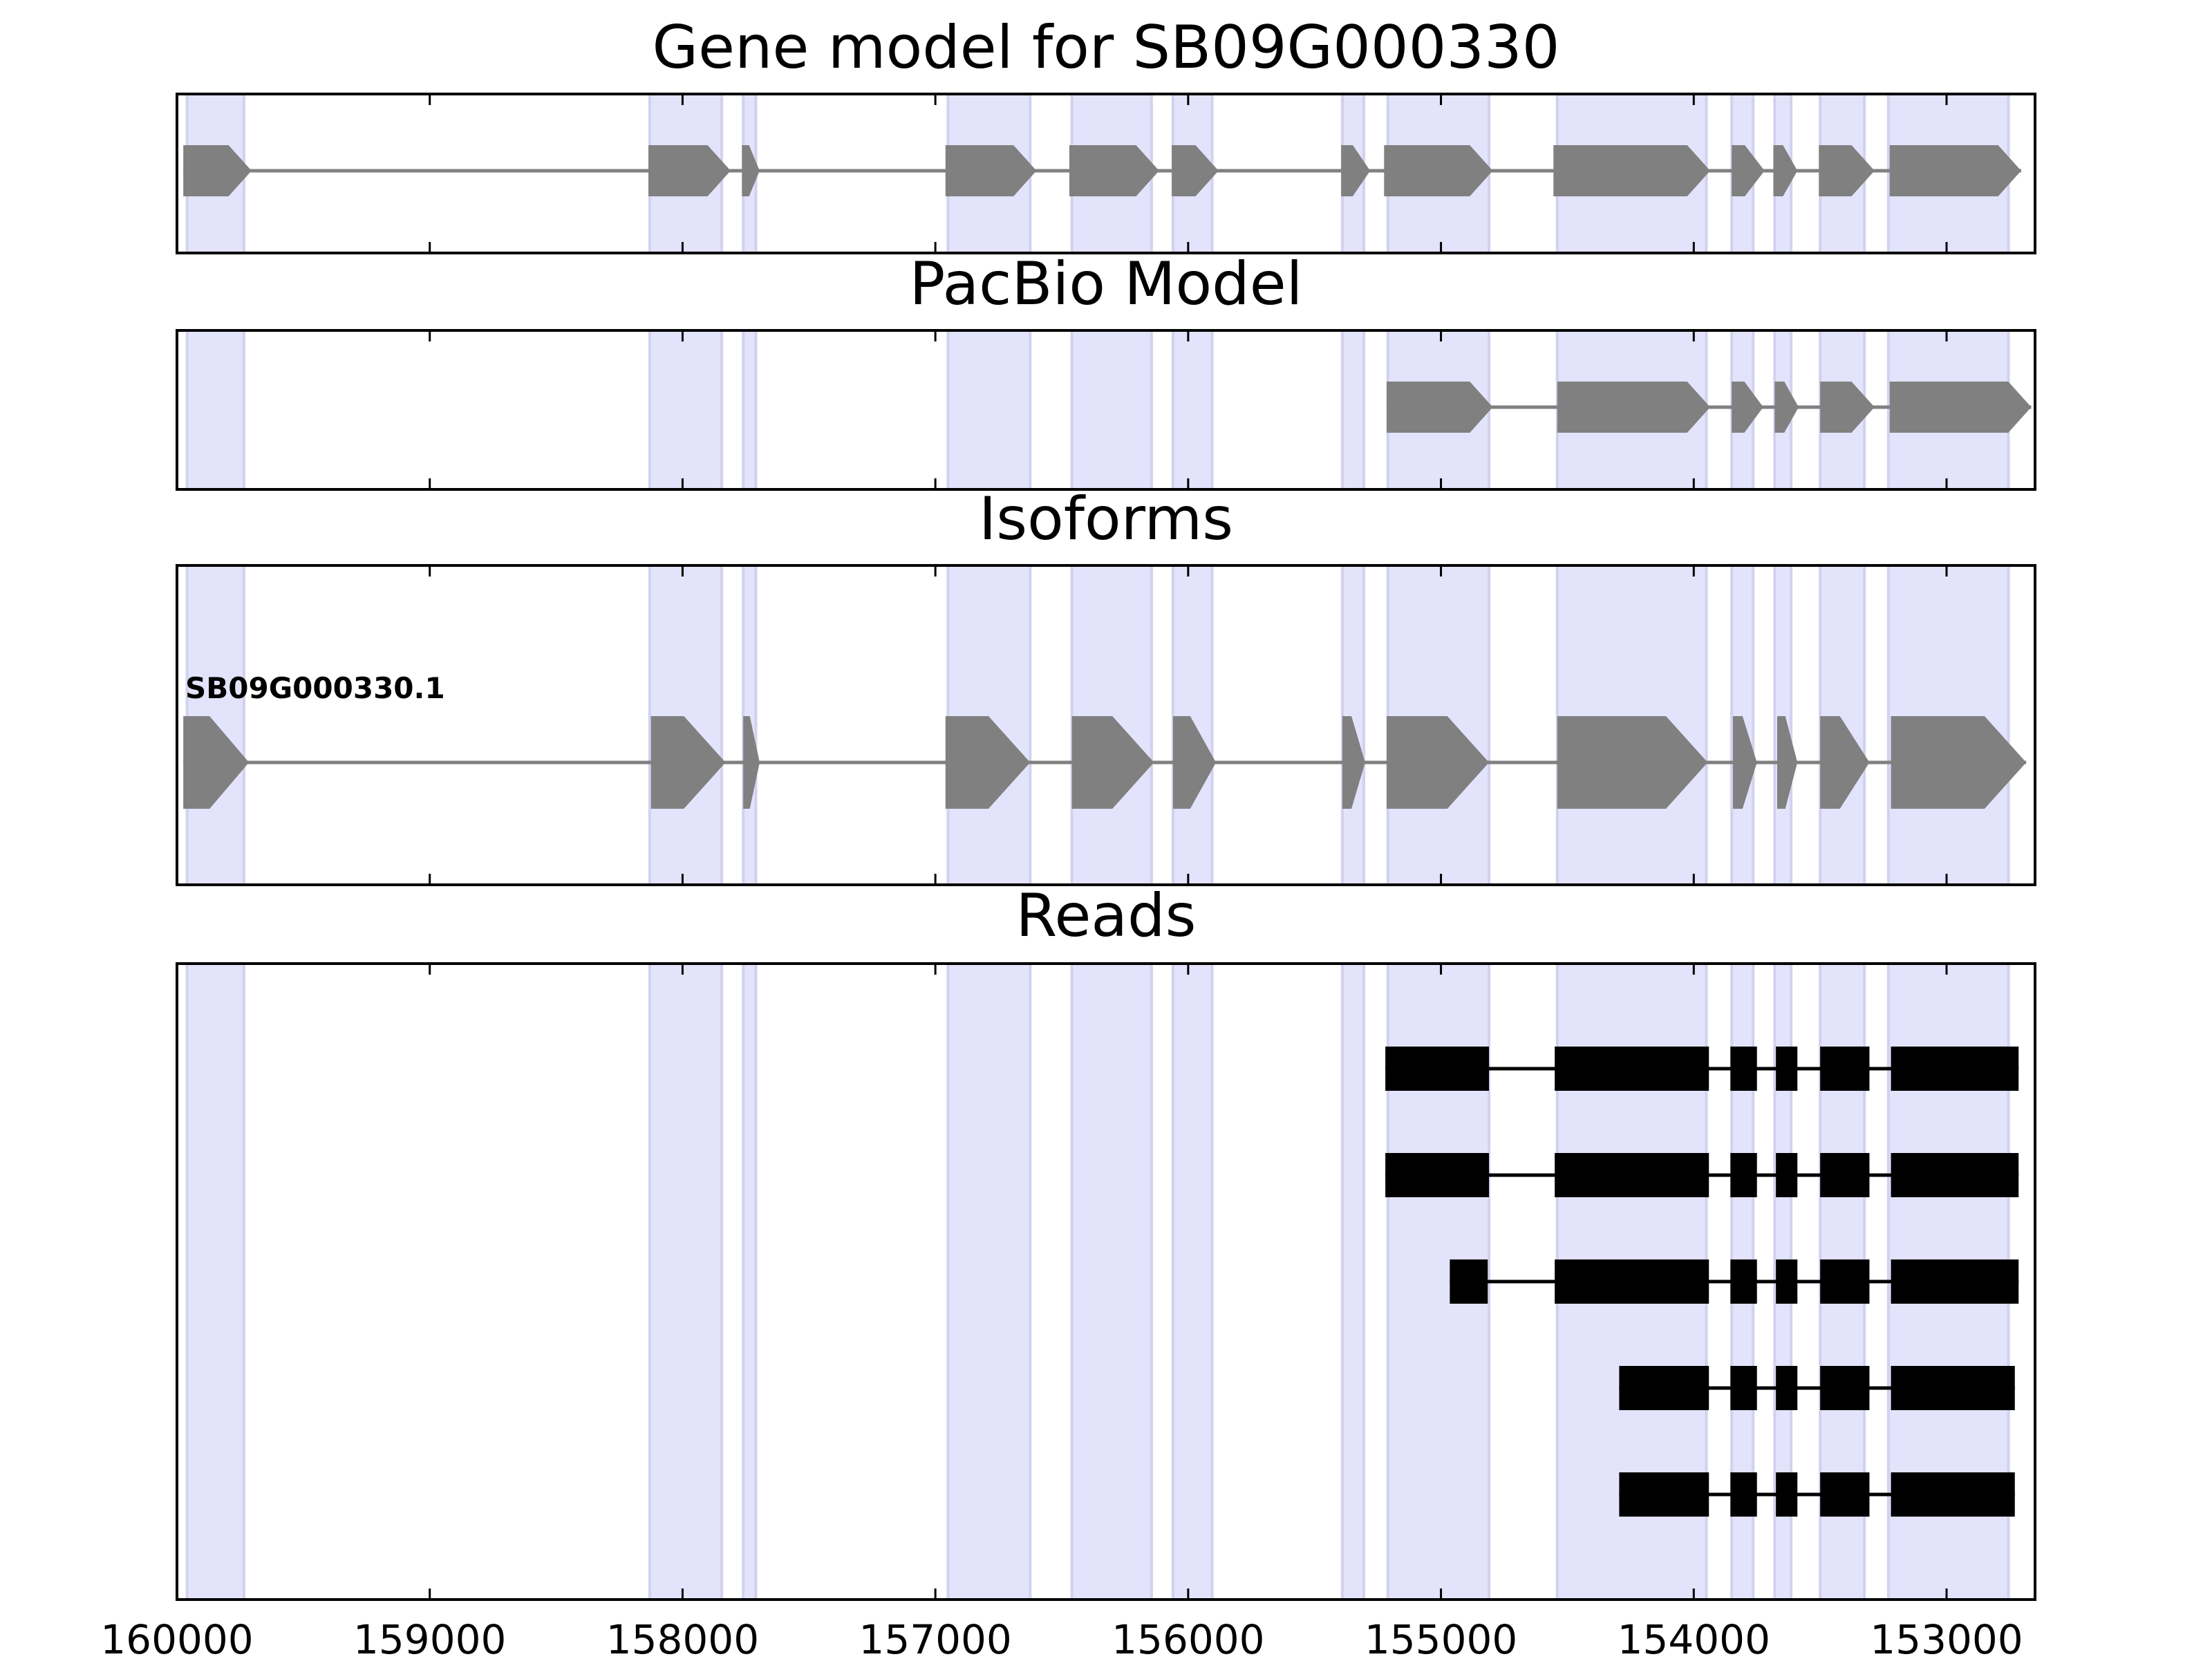 The height and width of the screenshot is (1659, 2212). What do you see at coordinates (1105, 284) in the screenshot?
I see `panel-title: PacBio Model` at bounding box center [1105, 284].